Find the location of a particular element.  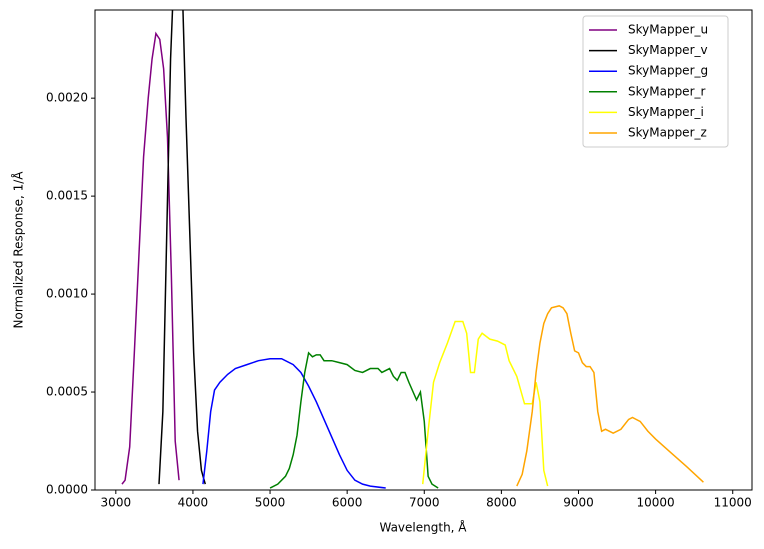

legend-box is located at coordinates (655, 81).